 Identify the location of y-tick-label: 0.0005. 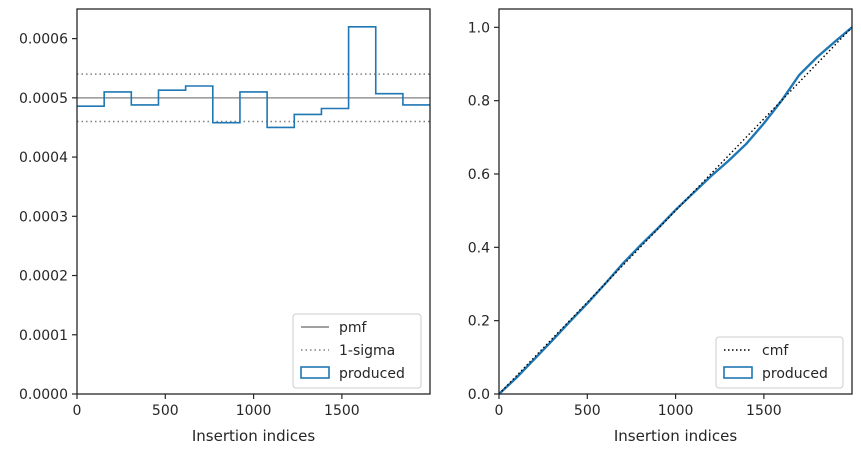
(43, 99).